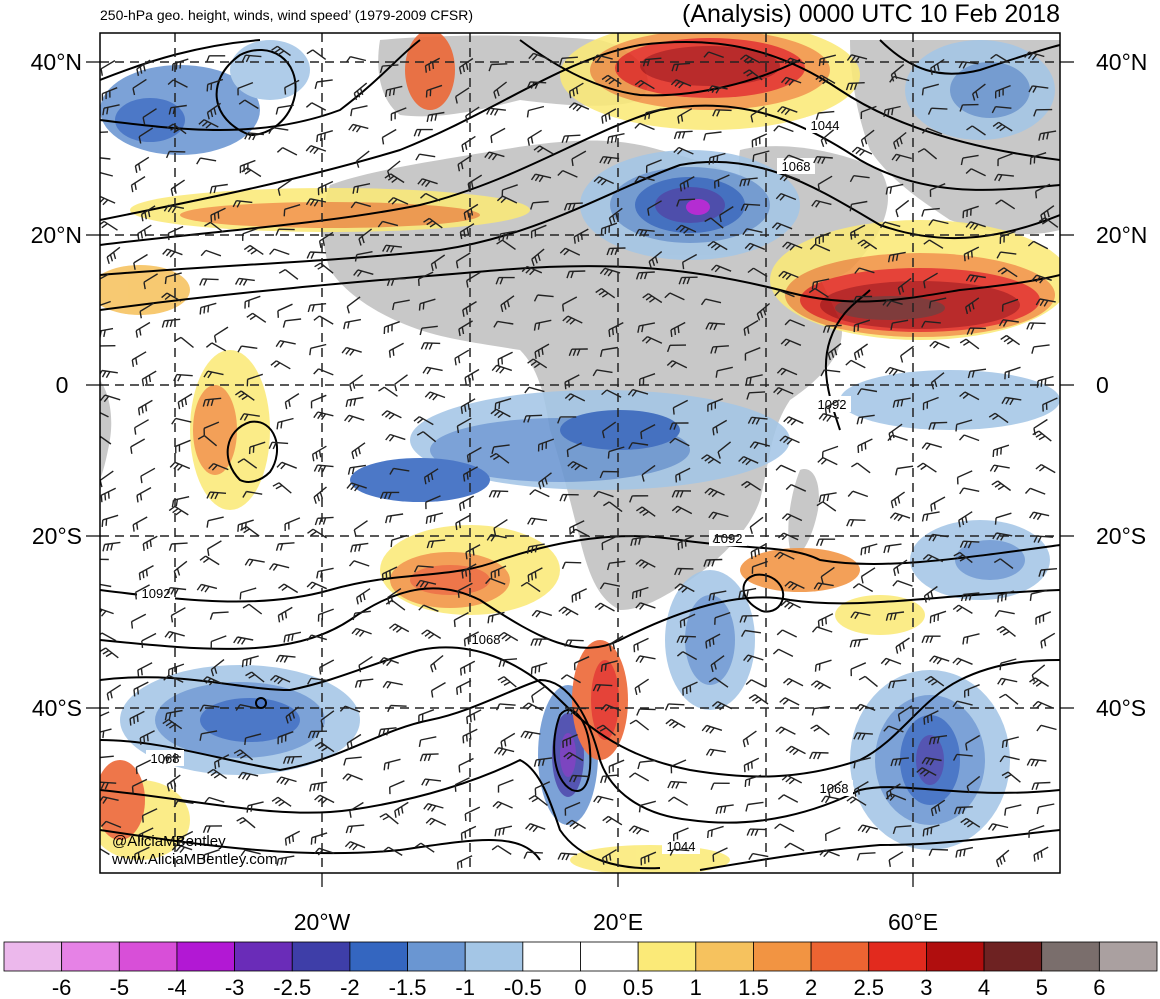 This screenshot has width=1160, height=999. What do you see at coordinates (1042, 987) in the screenshot?
I see `colorbar-tick-label: 5` at bounding box center [1042, 987].